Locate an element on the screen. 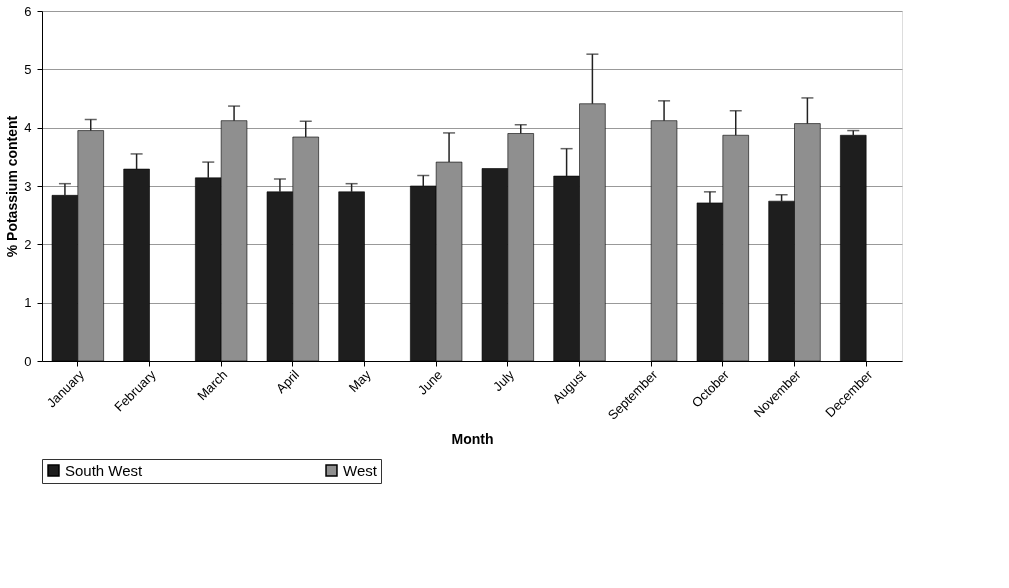 The width and height of the screenshot is (1009, 588). y-tick-label: 0 is located at coordinates (28, 361).